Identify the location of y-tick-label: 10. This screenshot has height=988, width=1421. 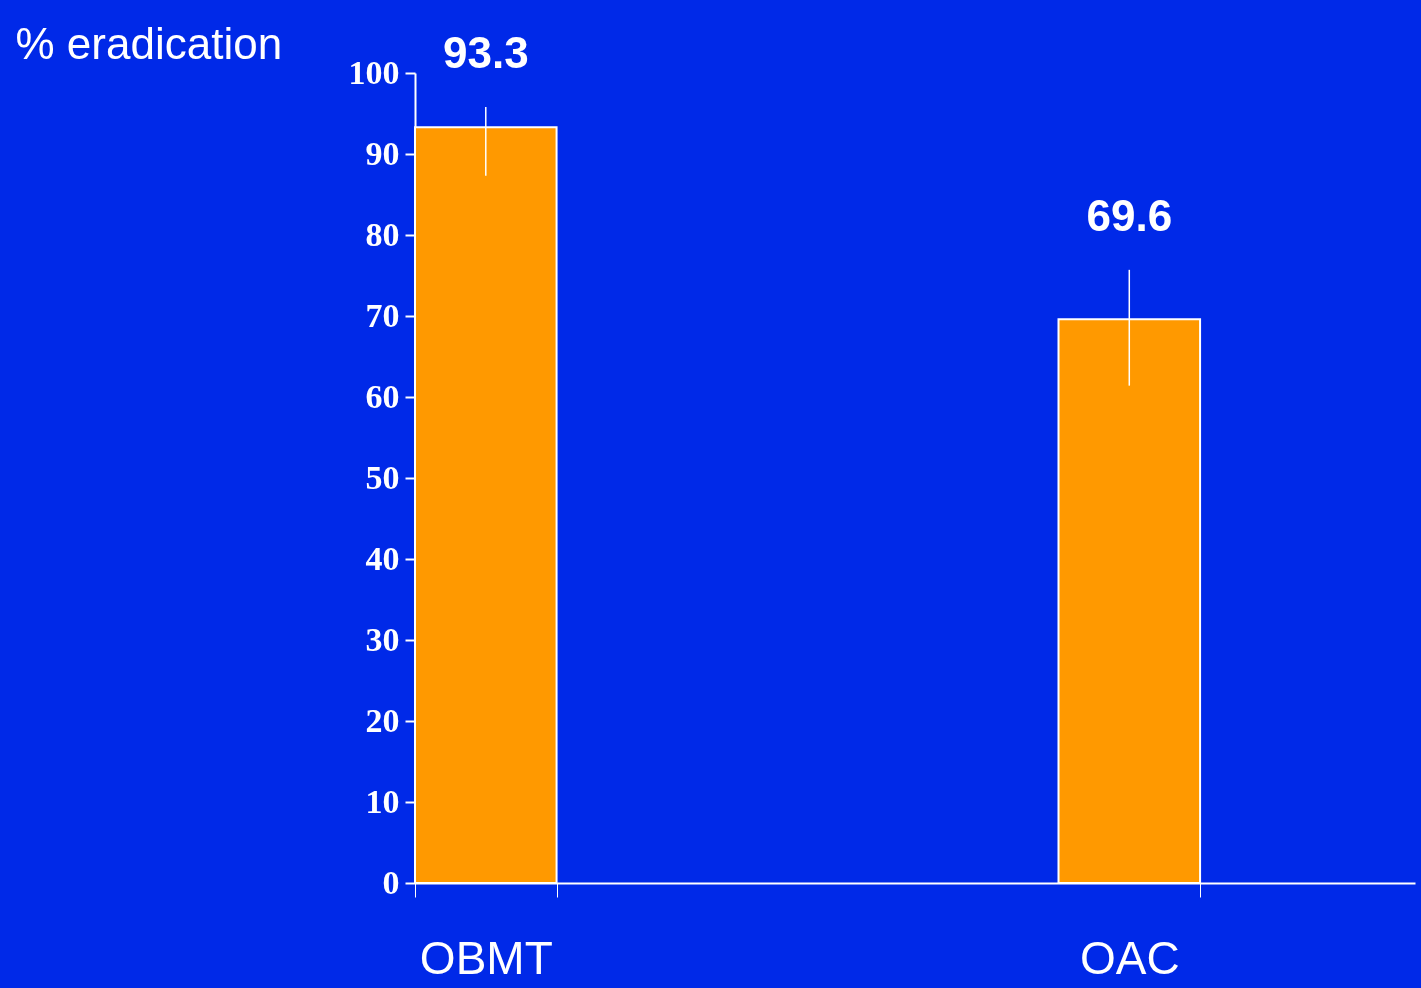
(382, 801).